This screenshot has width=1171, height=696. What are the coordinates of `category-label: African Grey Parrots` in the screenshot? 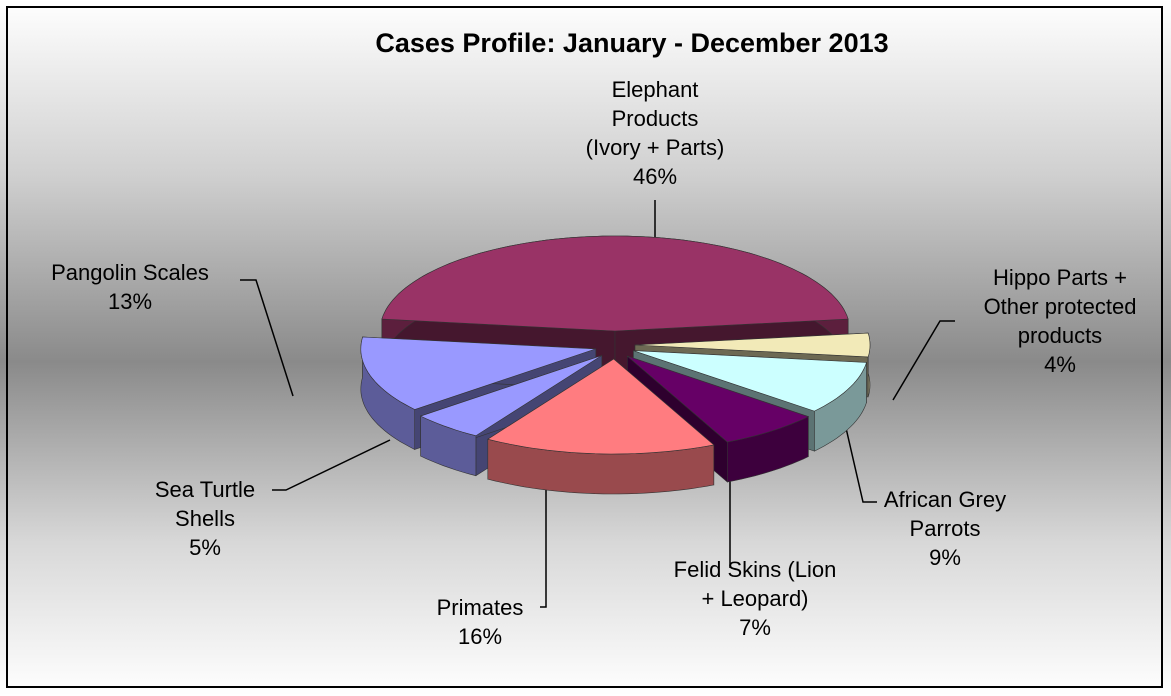 It's located at (945, 514).